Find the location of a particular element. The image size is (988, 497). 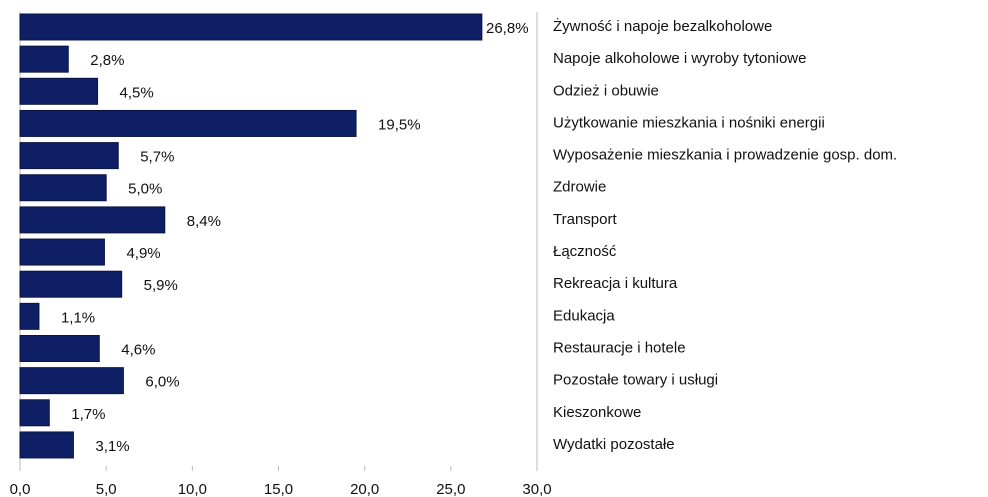

x-tick-label: 30,0 is located at coordinates (536, 489).